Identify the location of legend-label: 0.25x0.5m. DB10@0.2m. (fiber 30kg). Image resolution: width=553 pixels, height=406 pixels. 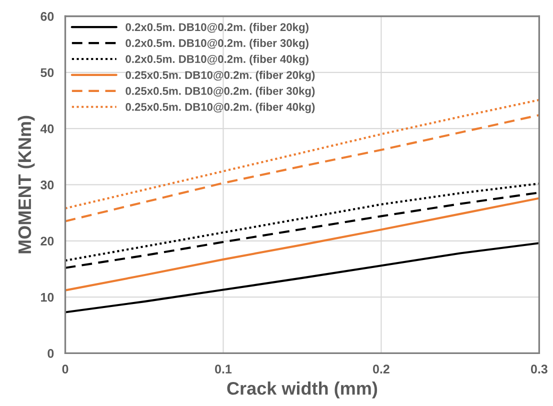
(220, 92).